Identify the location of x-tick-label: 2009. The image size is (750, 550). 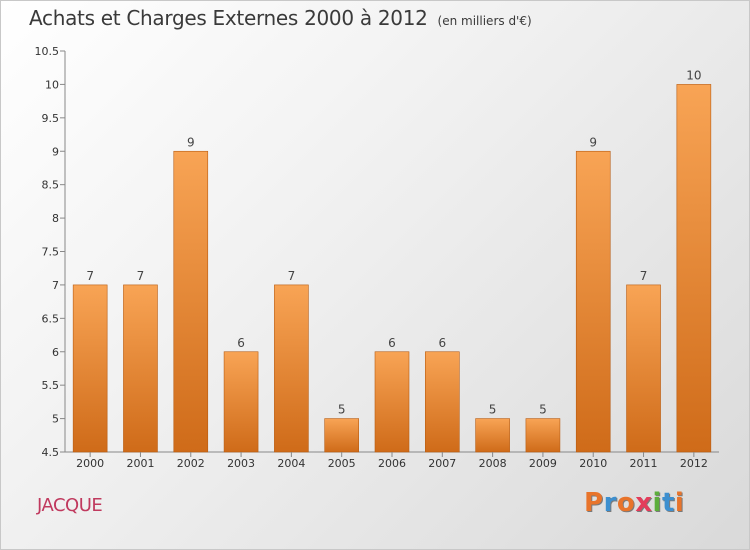
(543, 463).